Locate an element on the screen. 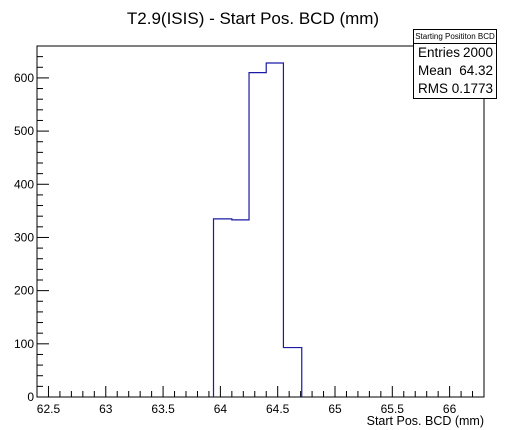  y-tick-label: 400 is located at coordinates (24, 184).